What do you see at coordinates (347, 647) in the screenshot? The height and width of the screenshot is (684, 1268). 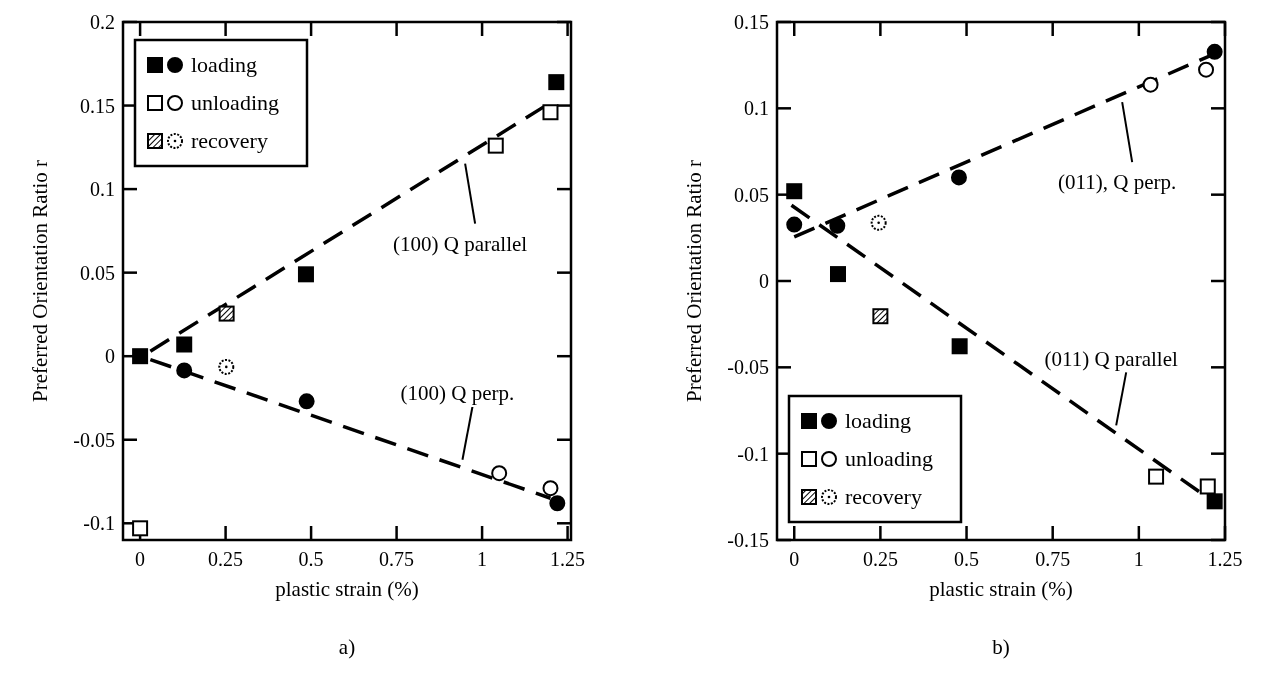 I see `text: a)` at bounding box center [347, 647].